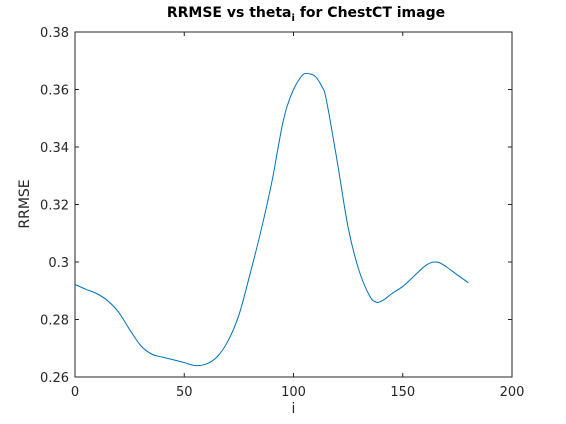  I want to click on chart-title-subscript: i, so click(293, 18).